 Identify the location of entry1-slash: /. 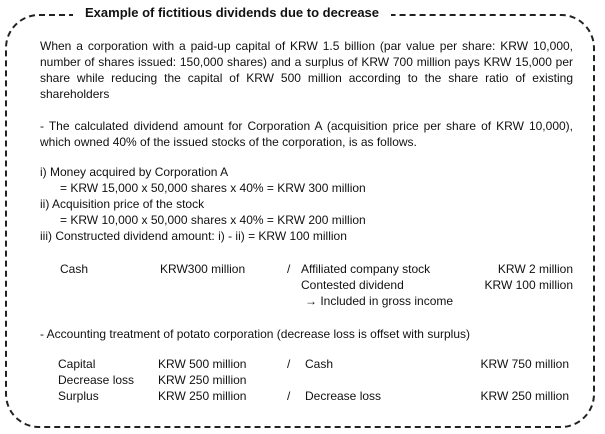
(289, 269).